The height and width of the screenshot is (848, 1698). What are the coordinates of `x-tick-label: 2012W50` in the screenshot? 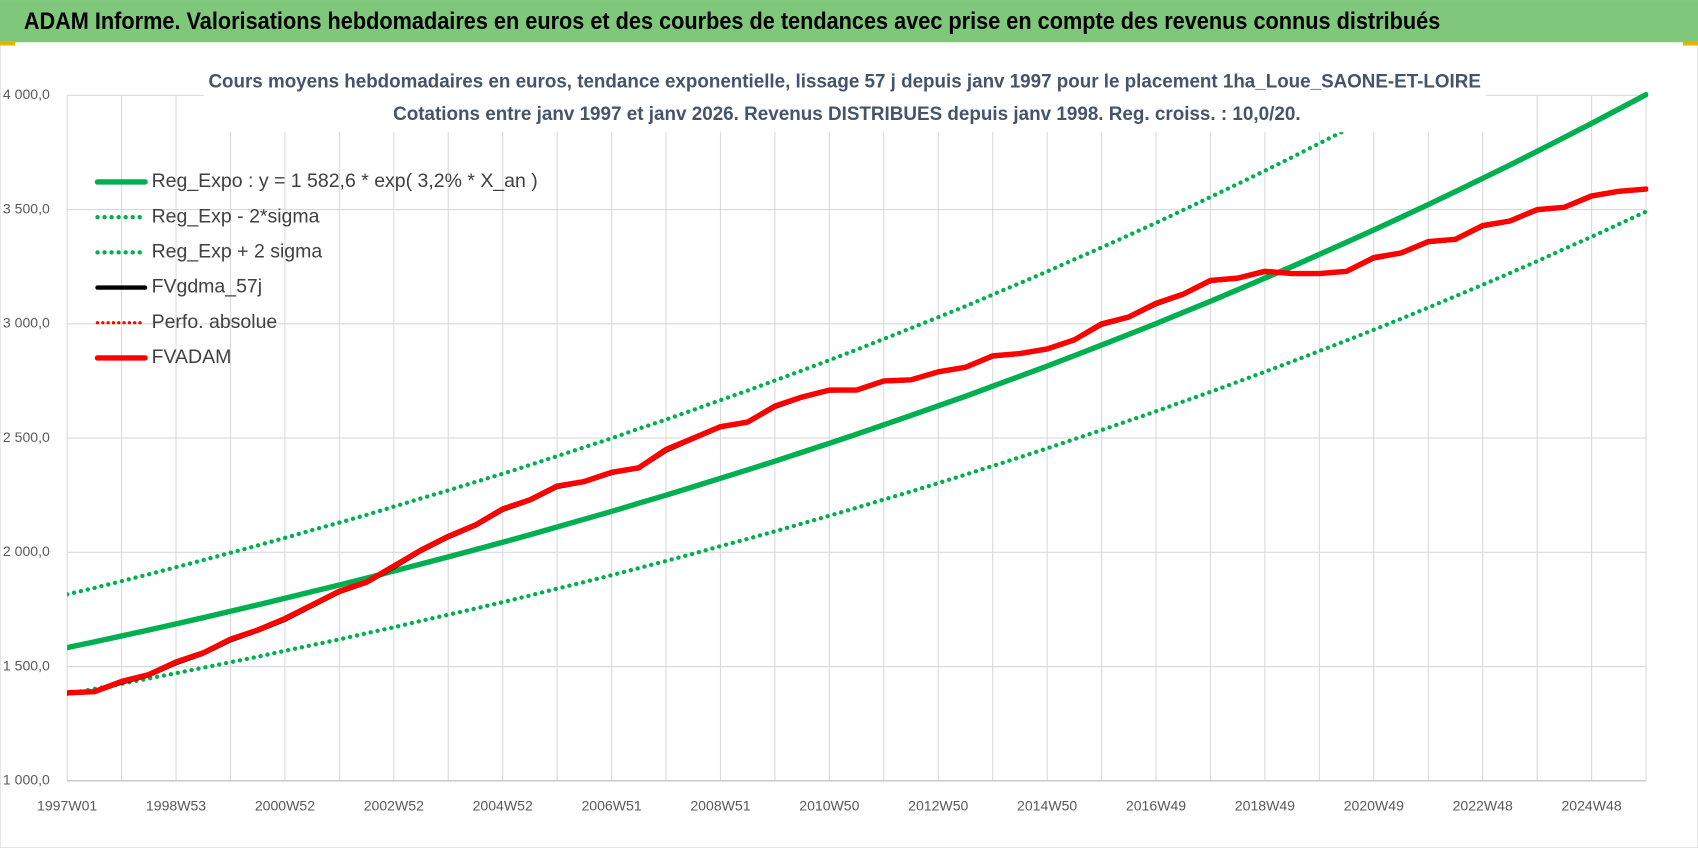 It's located at (938, 806).